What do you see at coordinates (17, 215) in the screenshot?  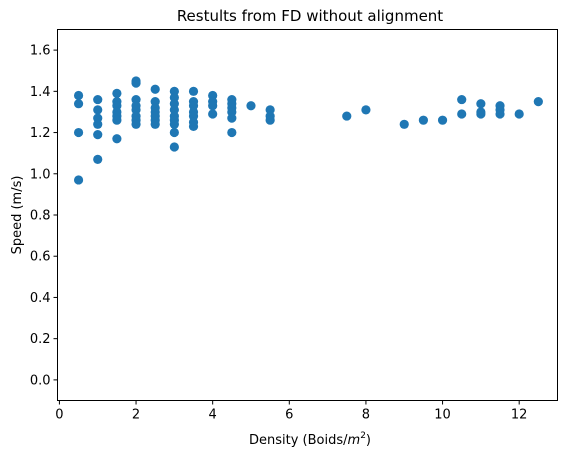 I see `y-axis-label: Speed (m/s)` at bounding box center [17, 215].